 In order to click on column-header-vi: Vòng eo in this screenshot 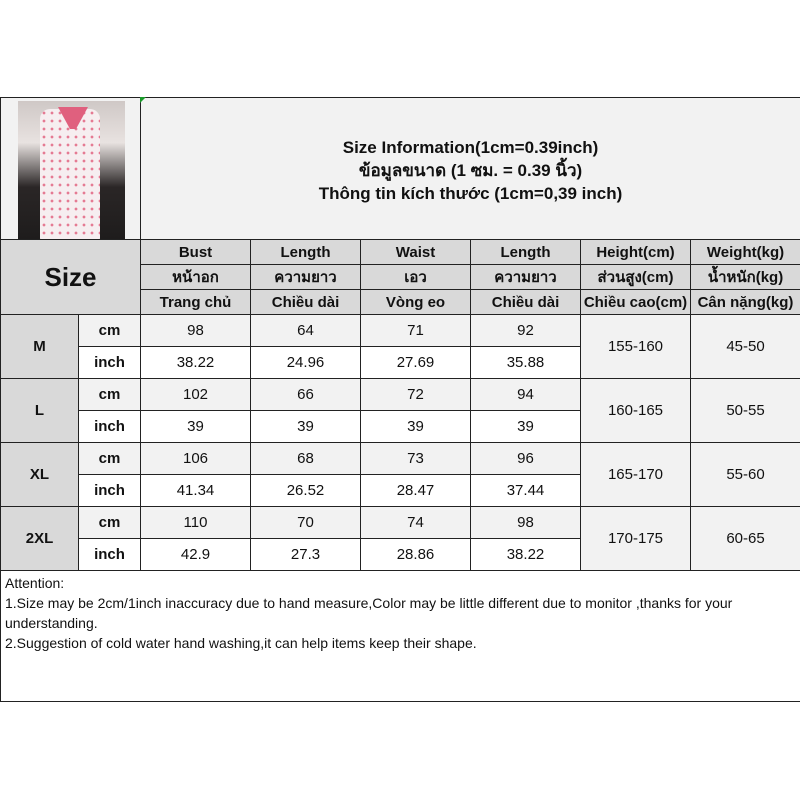, I will do `click(415, 302)`.